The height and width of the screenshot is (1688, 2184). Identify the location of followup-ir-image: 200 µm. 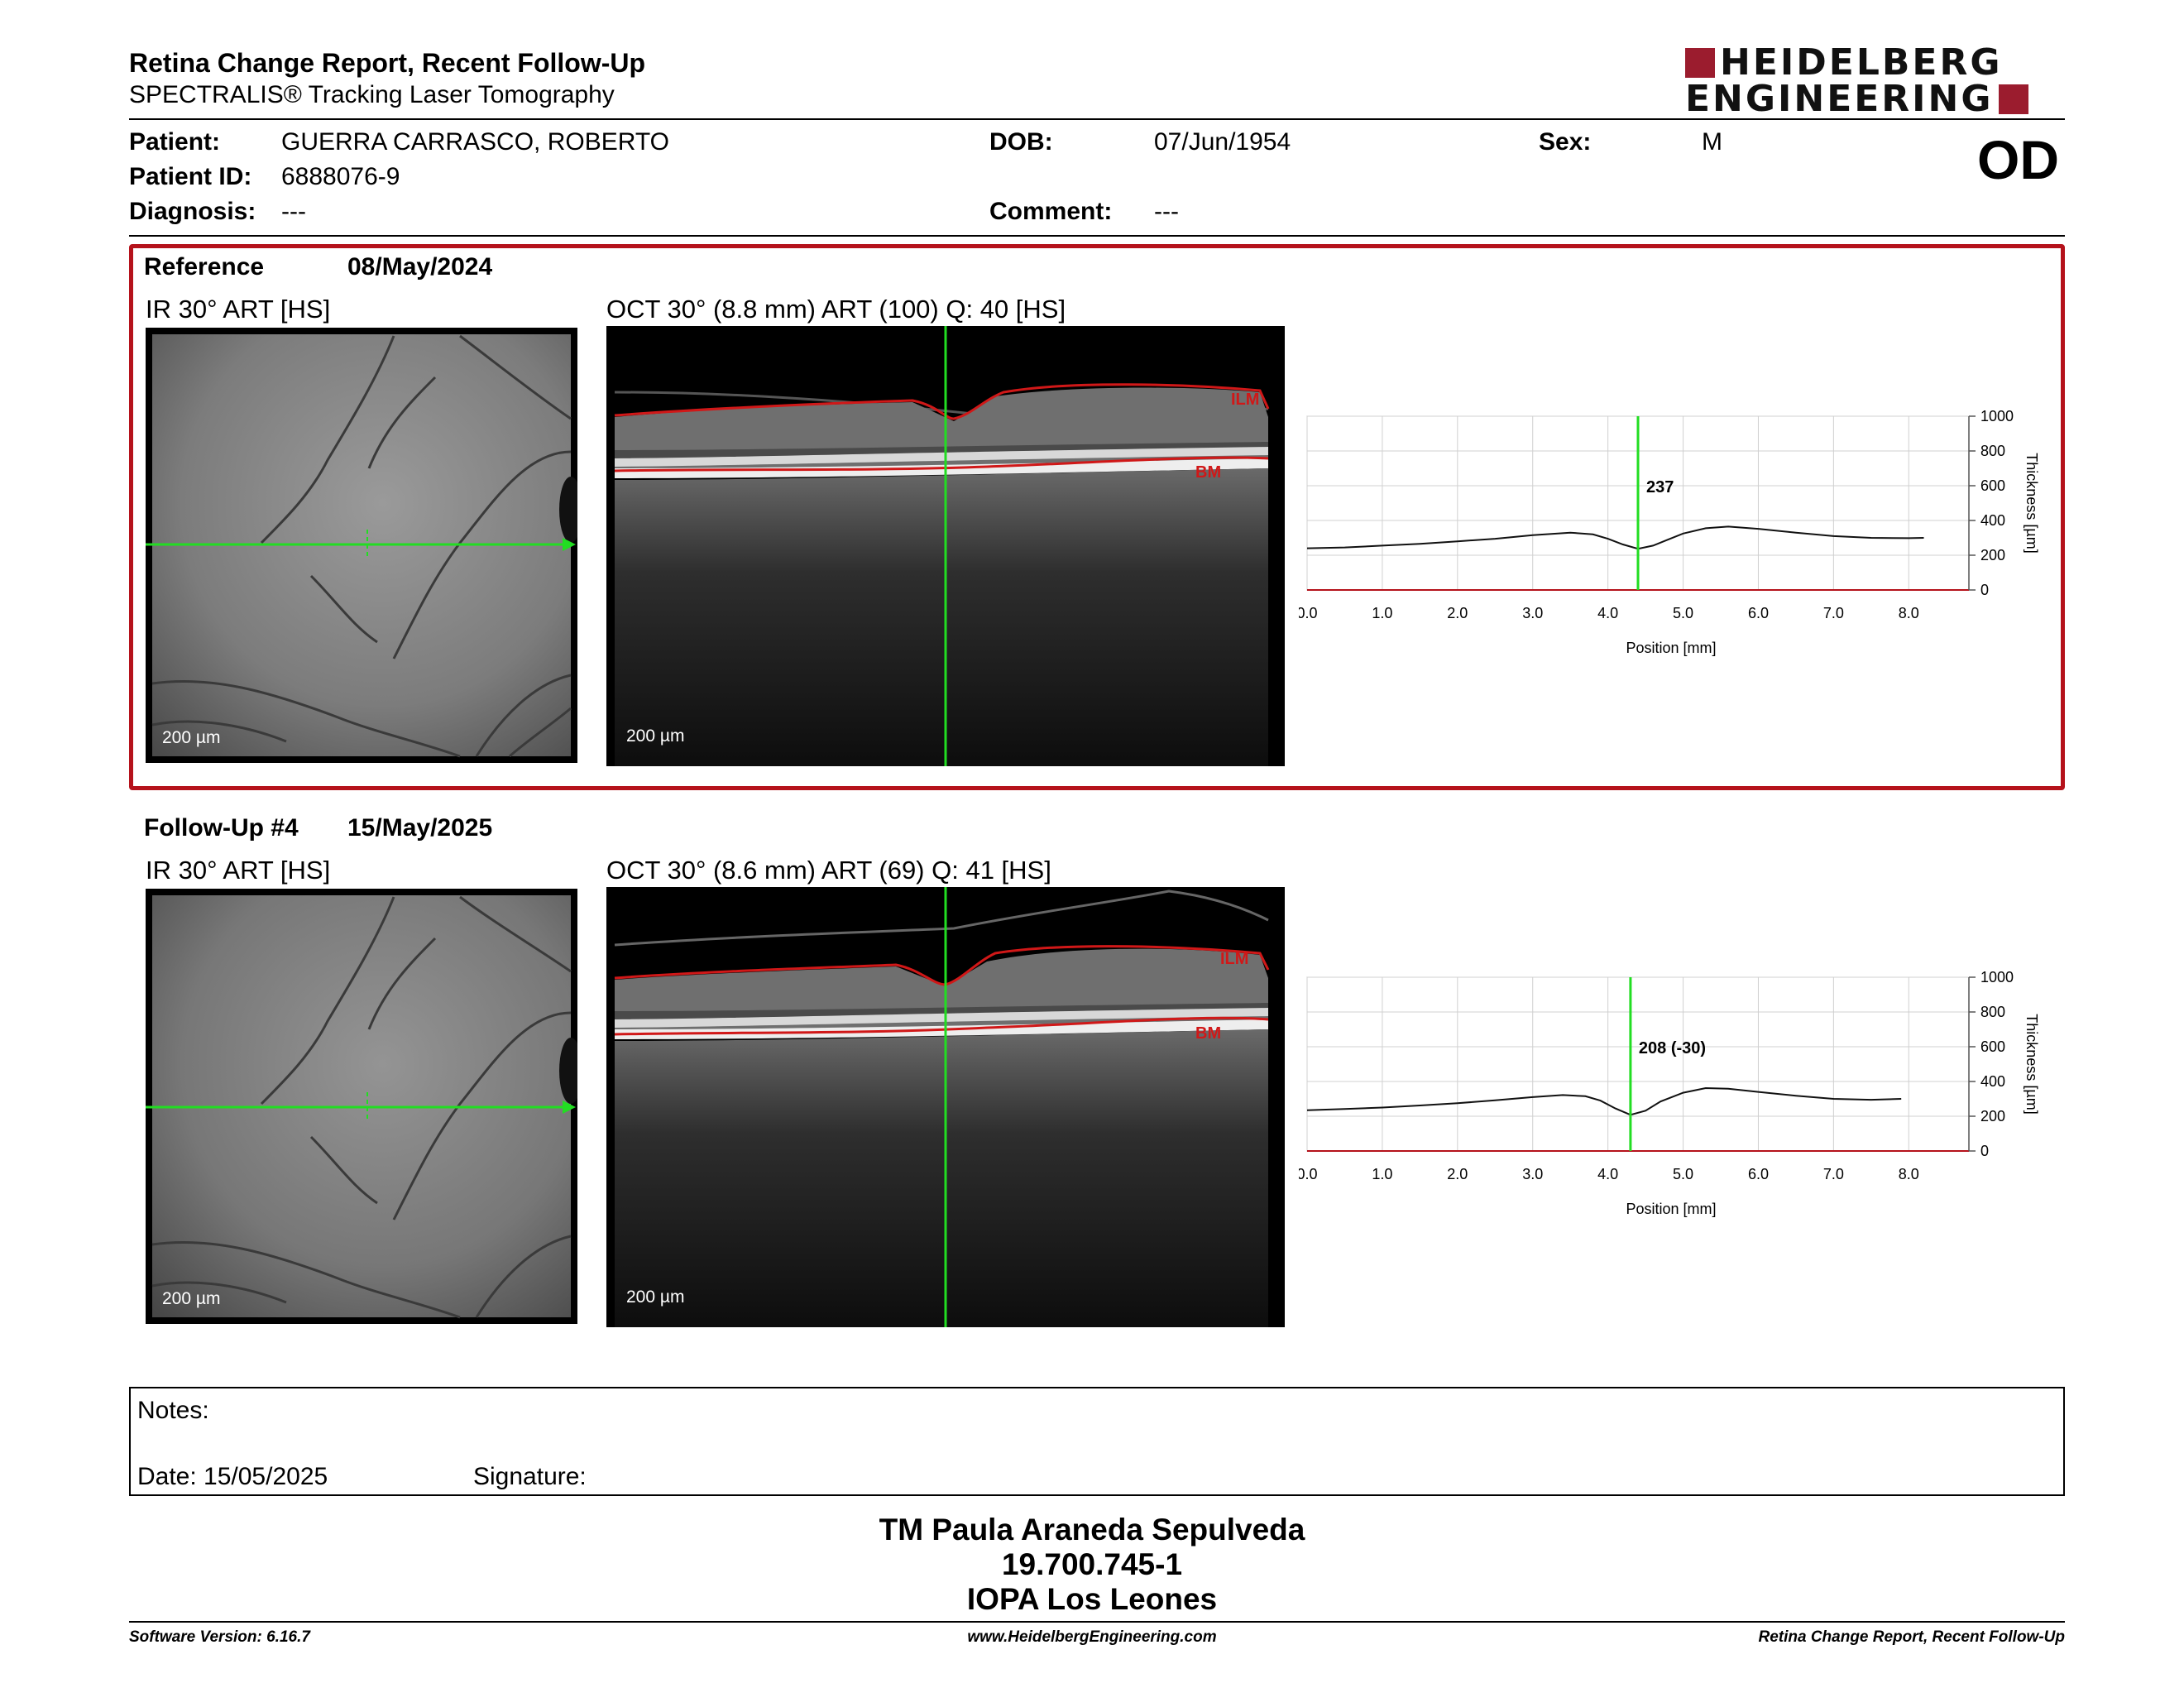
(361, 1106).